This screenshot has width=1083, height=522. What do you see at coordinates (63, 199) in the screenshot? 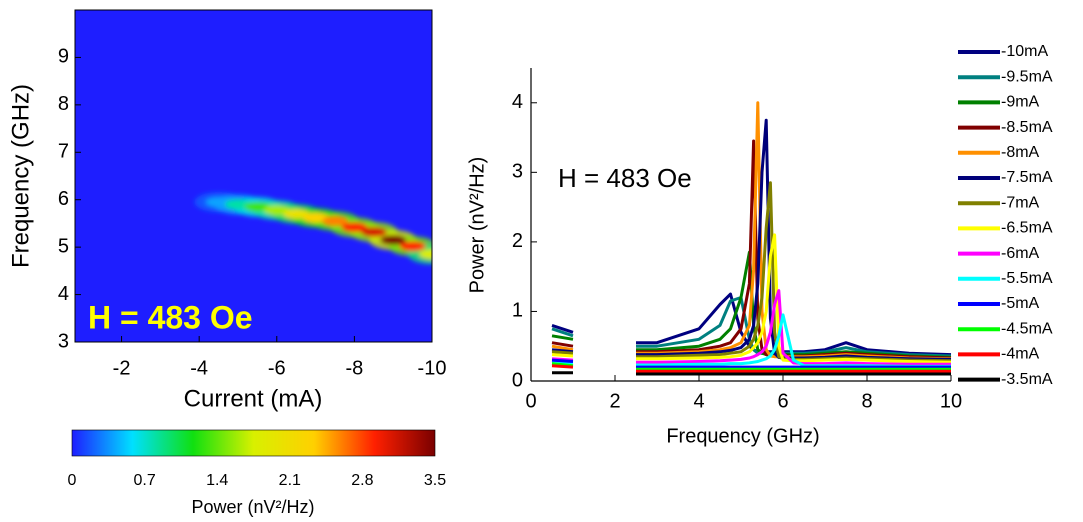
I see `y-tick-label: 6` at bounding box center [63, 199].